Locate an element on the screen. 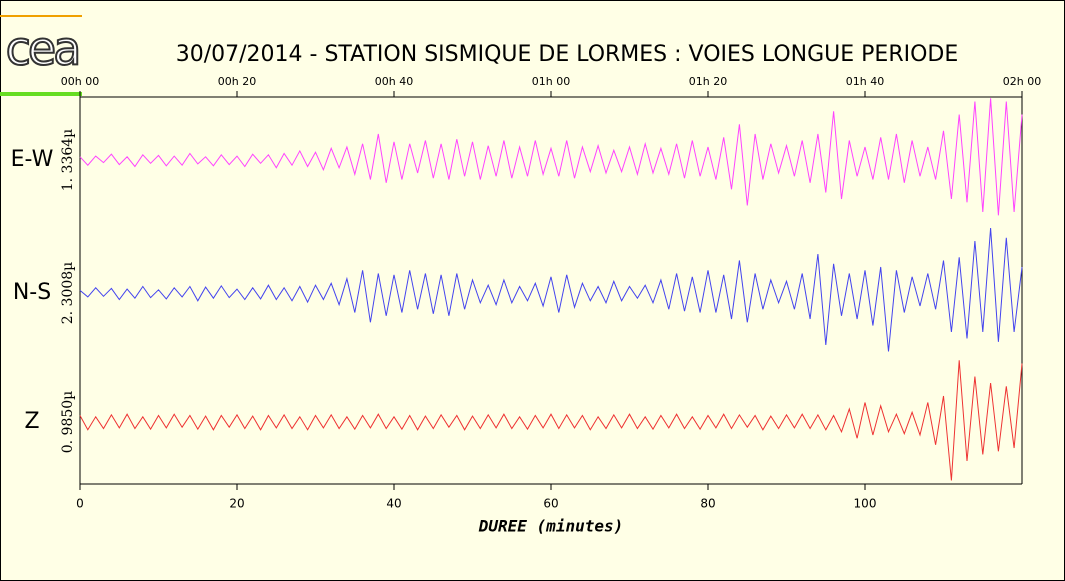 Image resolution: width=1065 pixels, height=581 pixels. top-tick-label: 01h 00 is located at coordinates (551, 81).